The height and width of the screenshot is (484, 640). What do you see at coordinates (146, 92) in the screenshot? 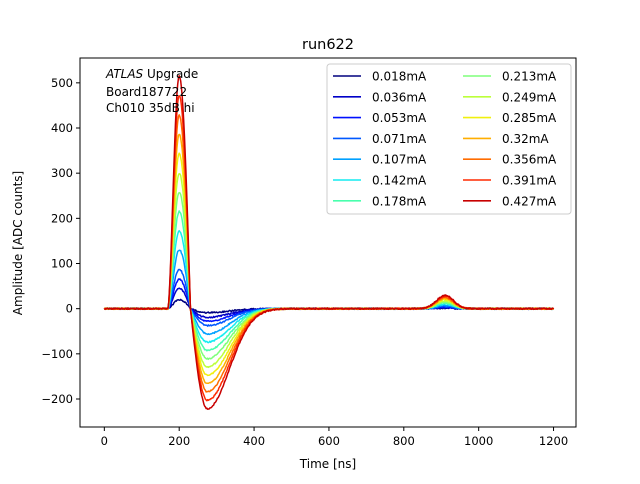
I see `annotation-board: Board187722` at bounding box center [146, 92].